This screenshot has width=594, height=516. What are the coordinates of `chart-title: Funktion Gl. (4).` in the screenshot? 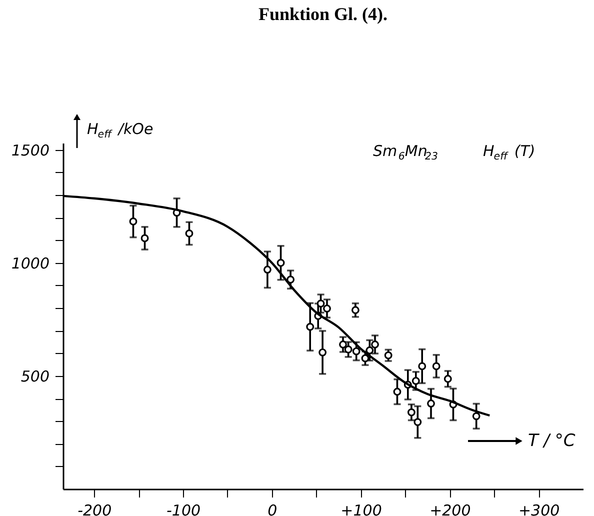 It's located at (323, 14).